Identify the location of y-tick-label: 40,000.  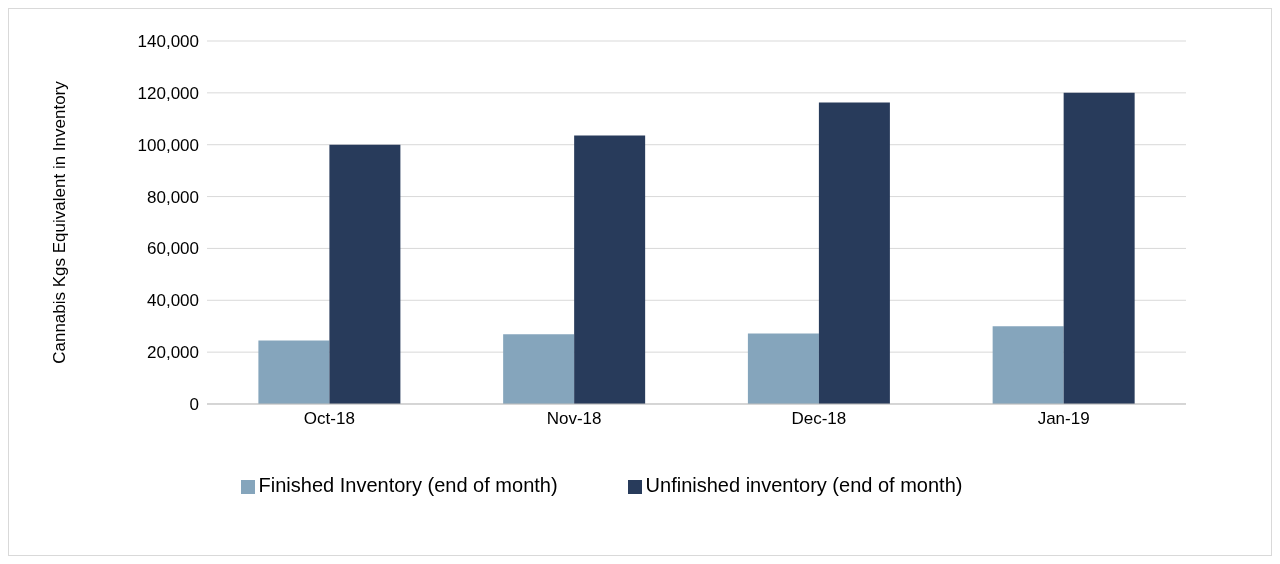
(173, 301).